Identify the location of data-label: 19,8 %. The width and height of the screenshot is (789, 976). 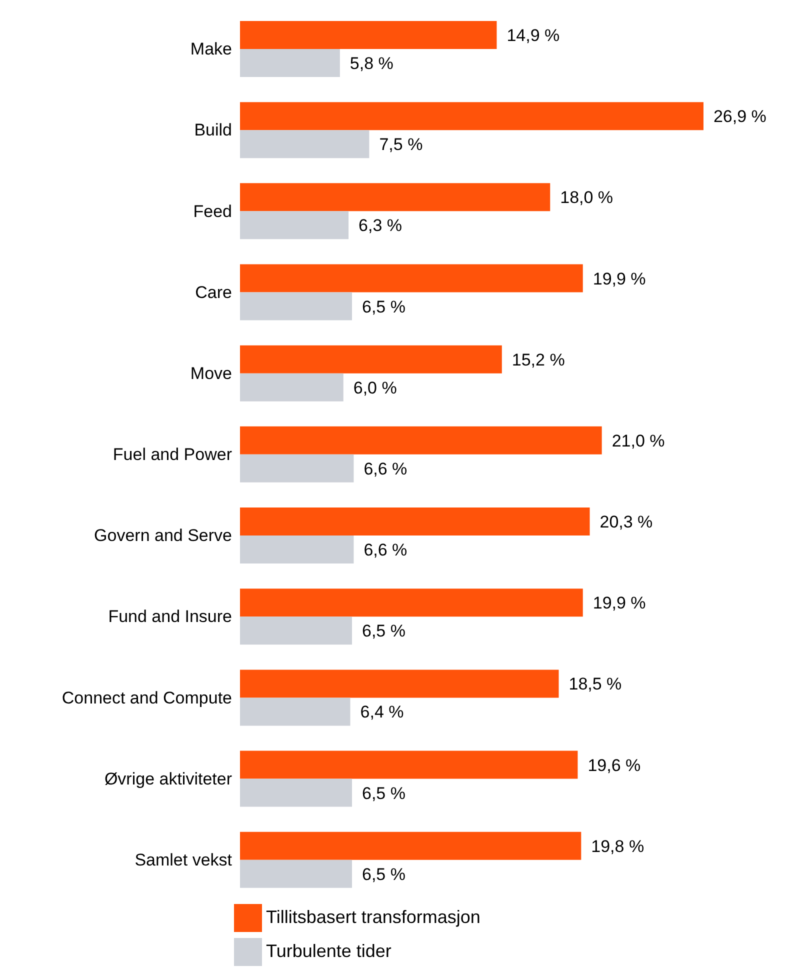
(617, 846).